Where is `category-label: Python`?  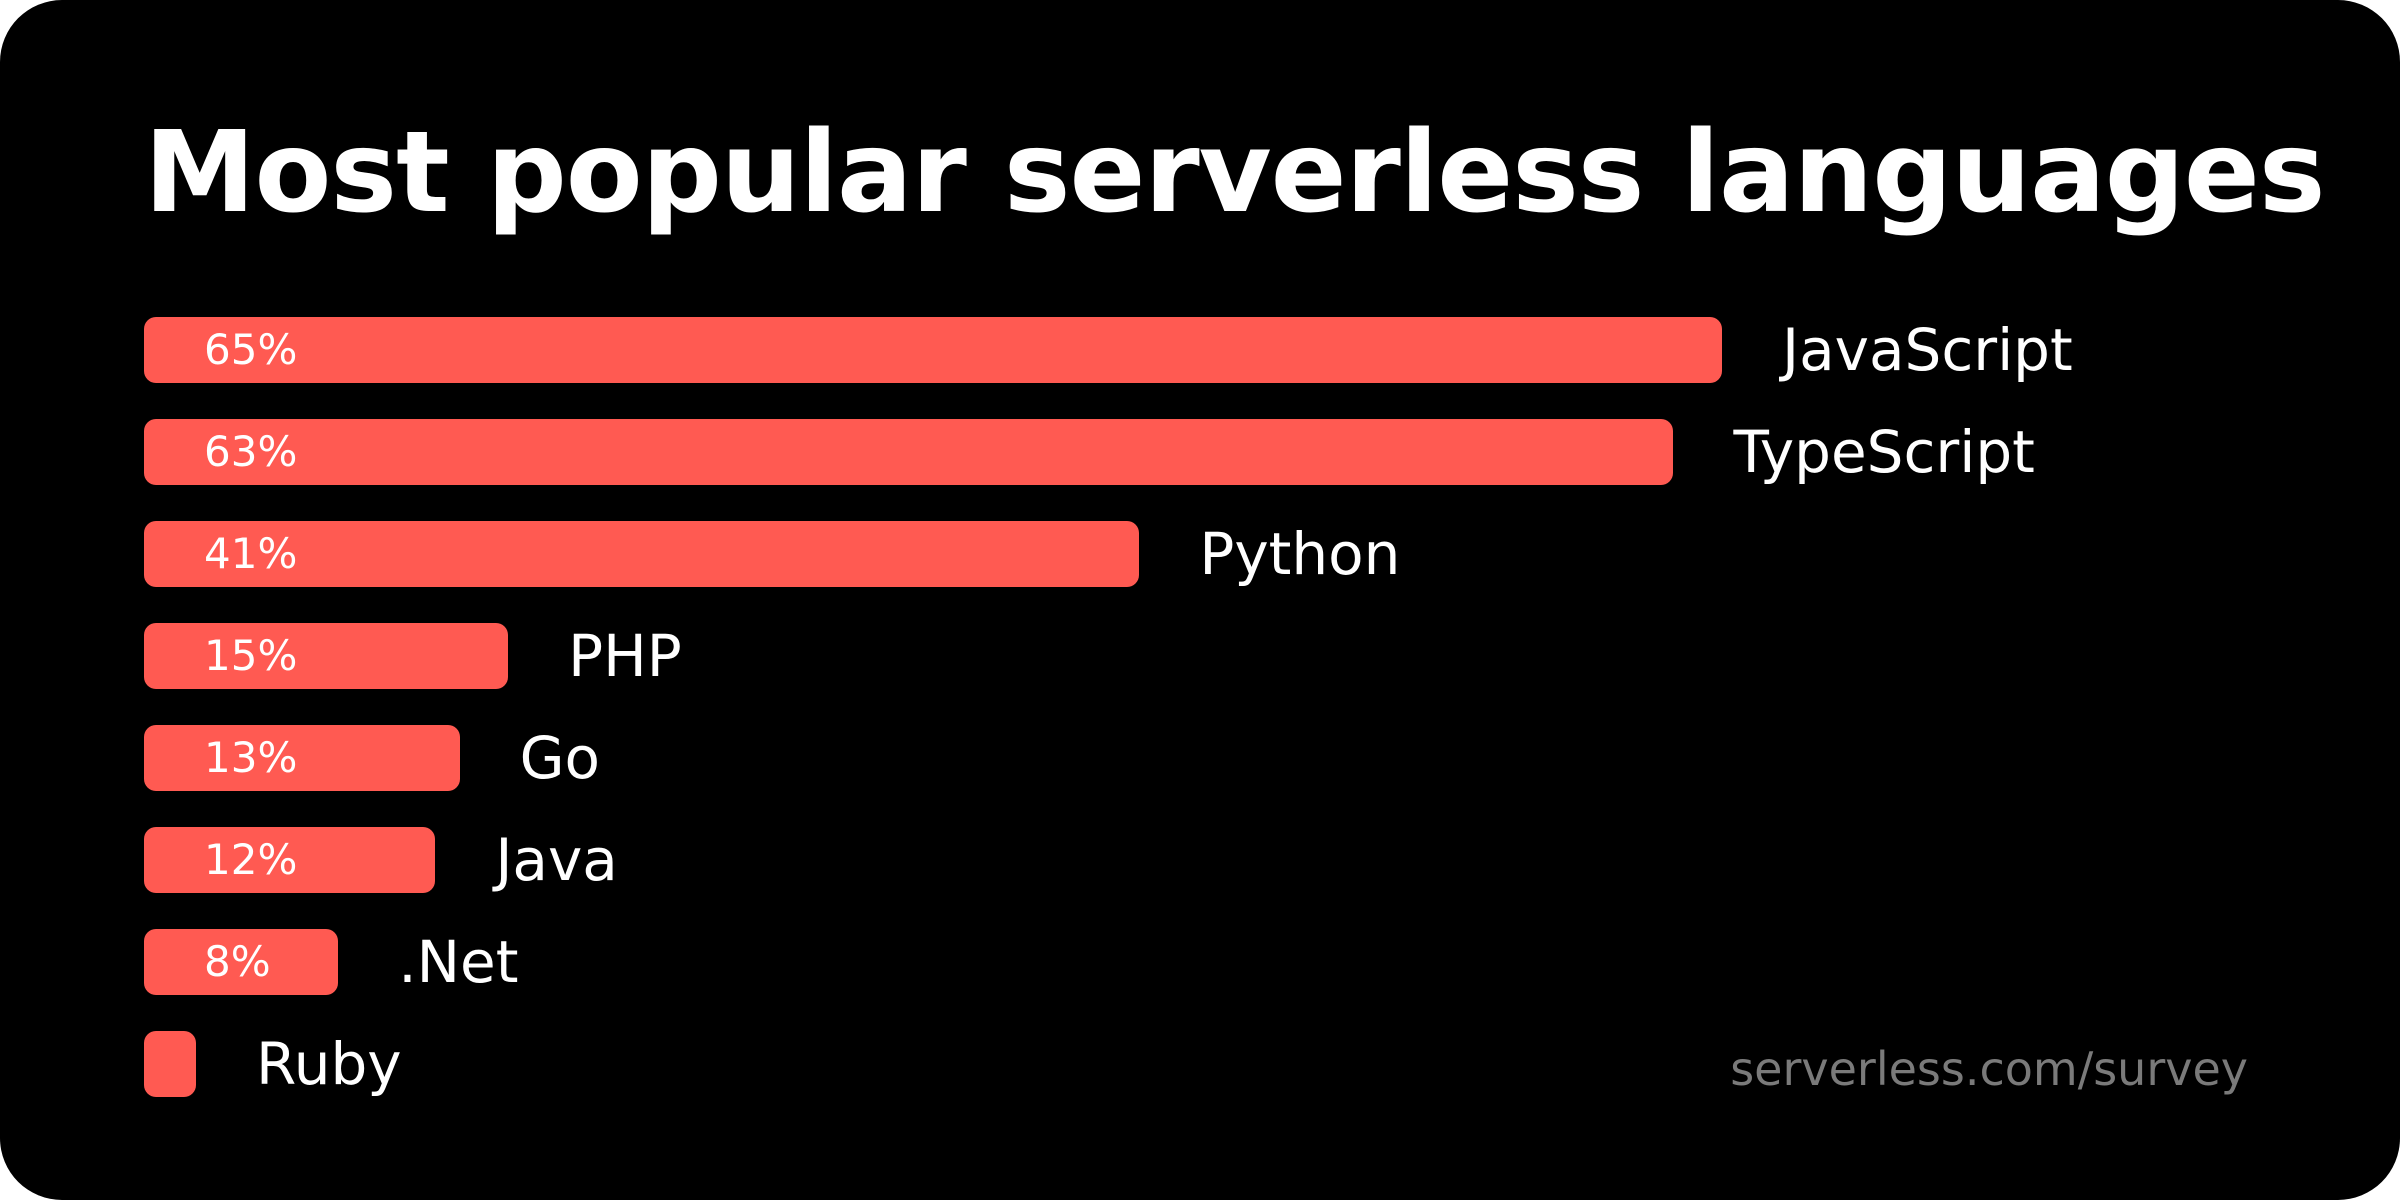 category-label: Python is located at coordinates (1300, 554).